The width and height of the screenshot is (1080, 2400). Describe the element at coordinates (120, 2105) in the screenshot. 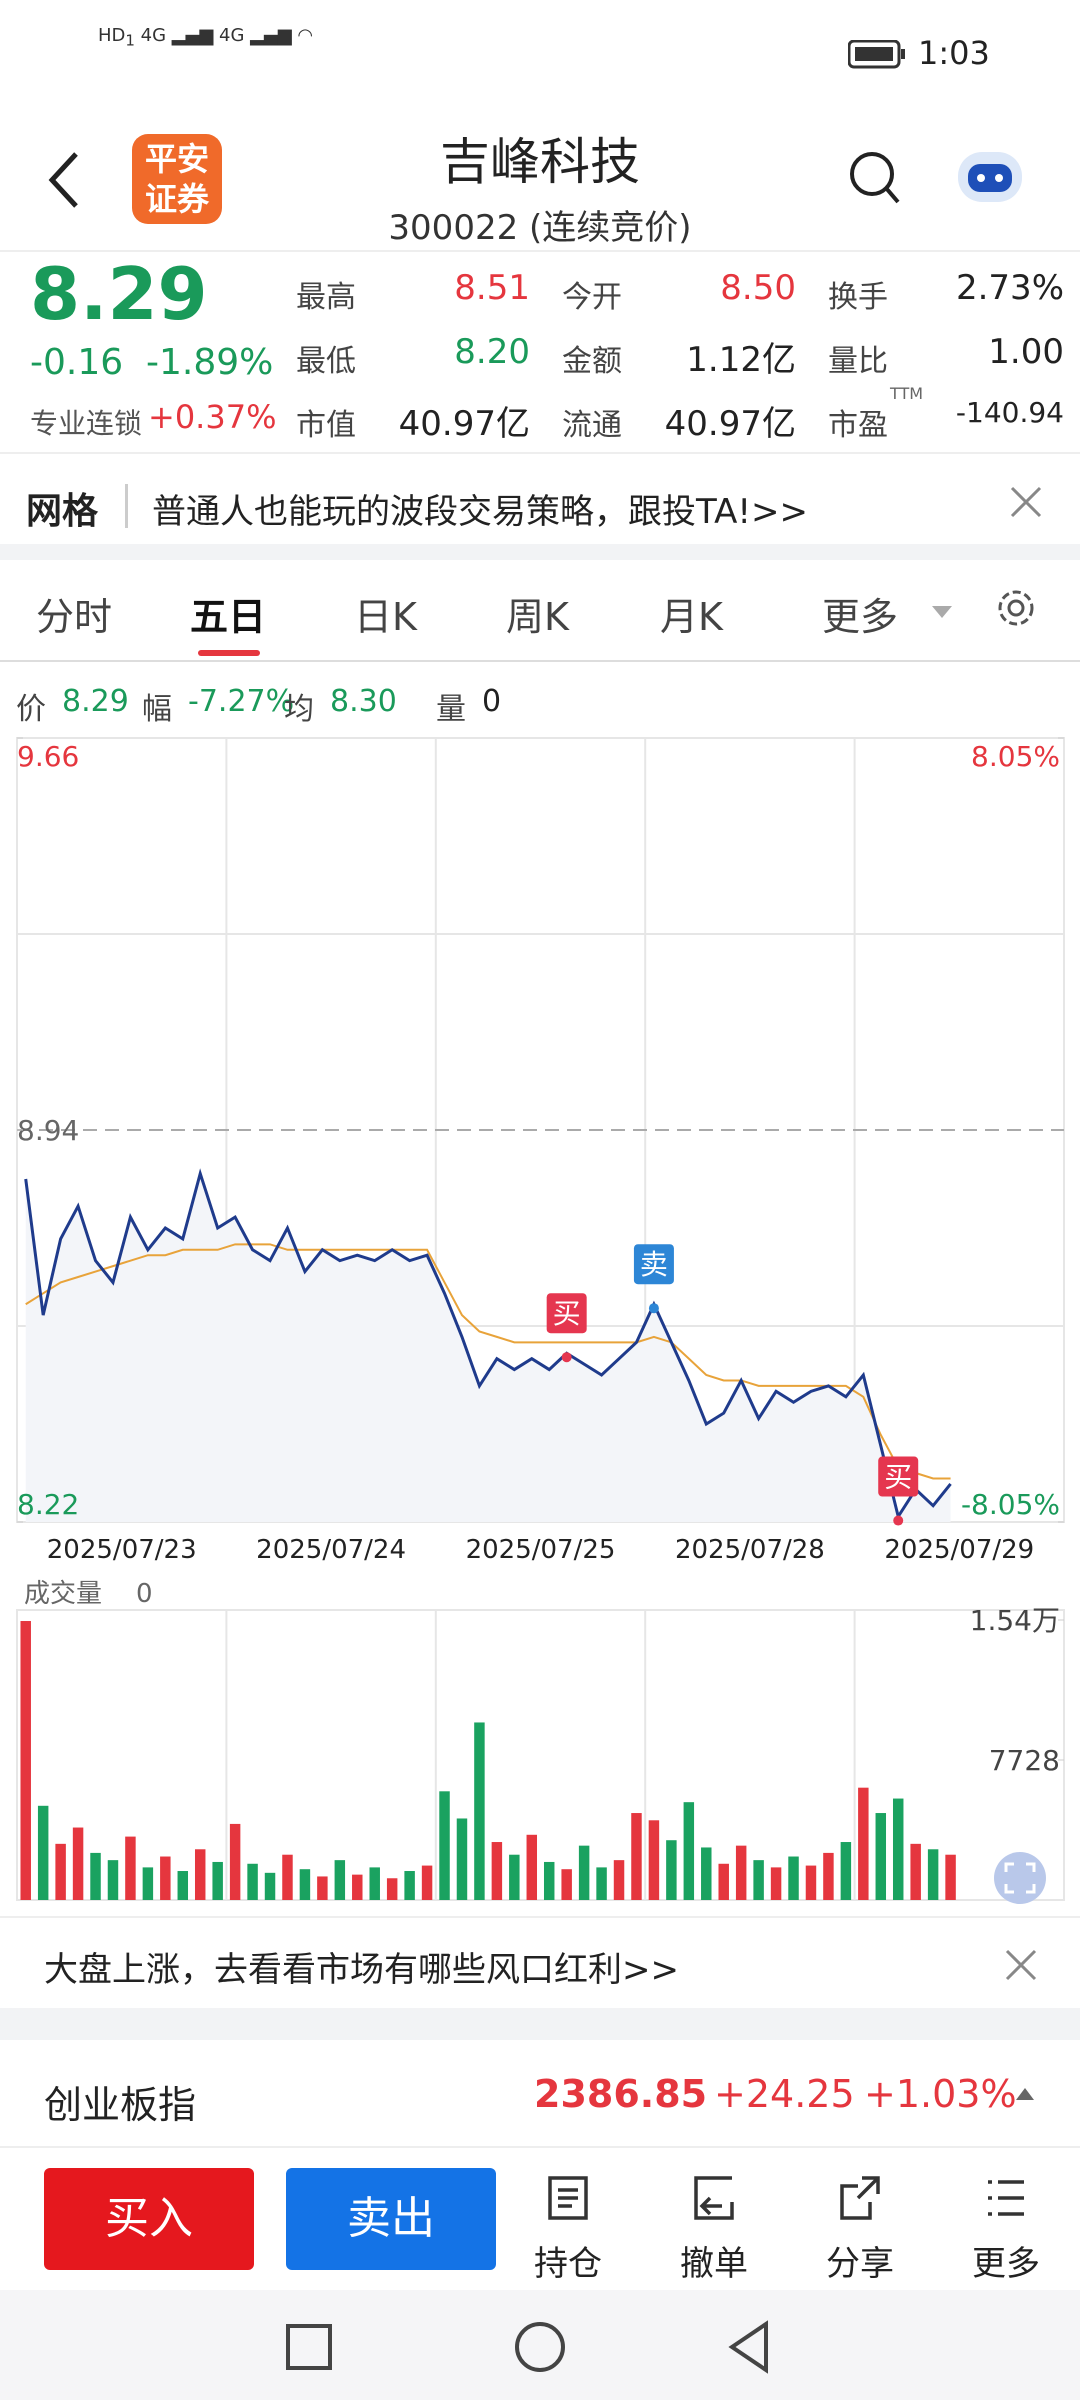

I see `index-name: 创业板指` at that location.